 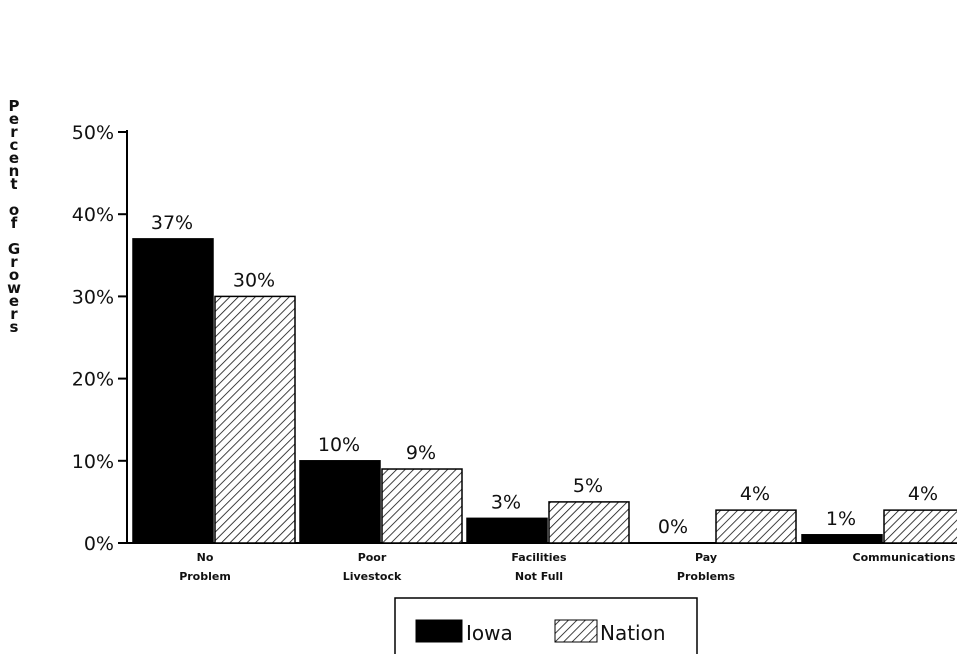 I want to click on legend-label-iowa: Iowa, so click(x=489, y=633).